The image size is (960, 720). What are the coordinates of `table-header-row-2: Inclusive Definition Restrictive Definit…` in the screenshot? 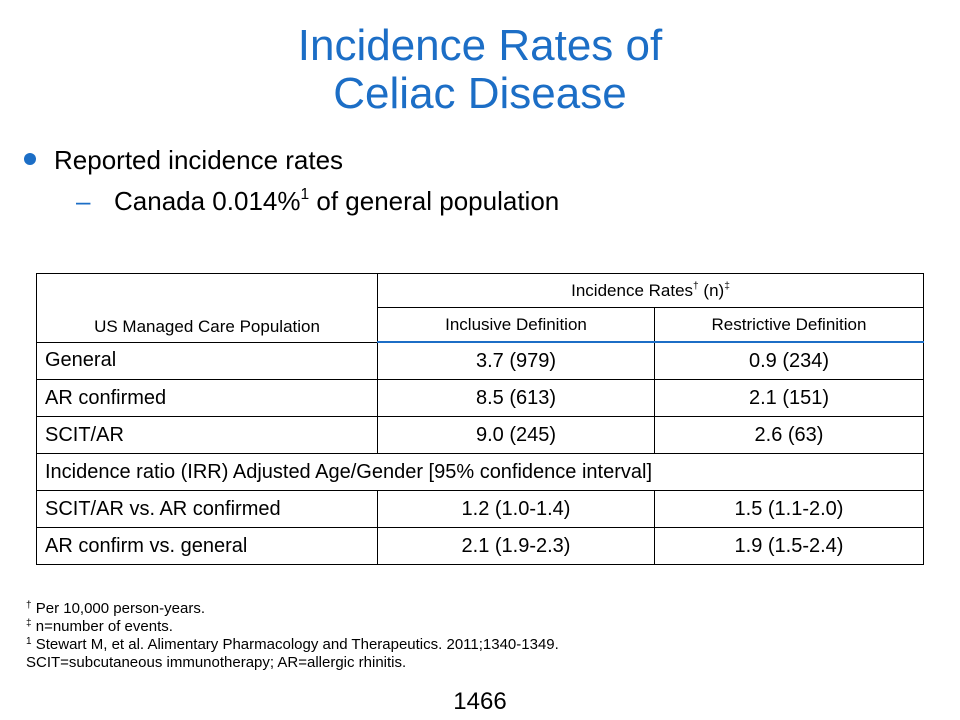 It's located at (480, 325).